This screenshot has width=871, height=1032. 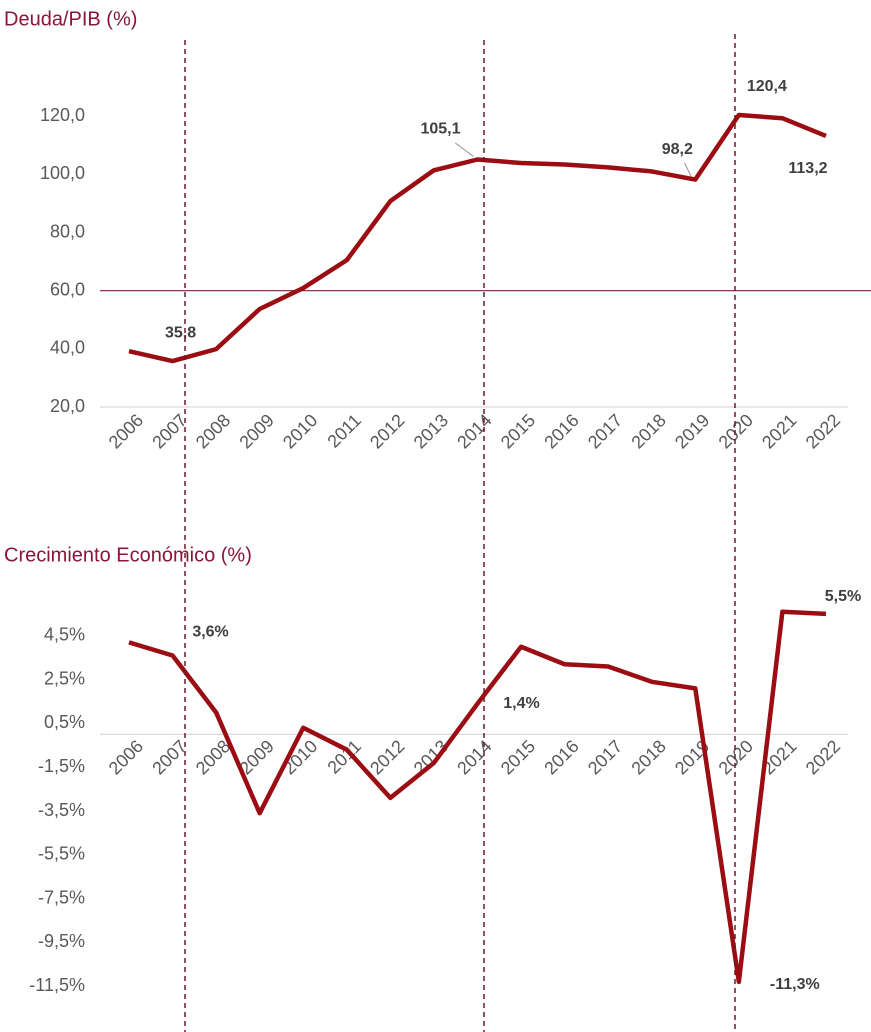 I want to click on y-tick-label: -3,5%, so click(x=61, y=810).